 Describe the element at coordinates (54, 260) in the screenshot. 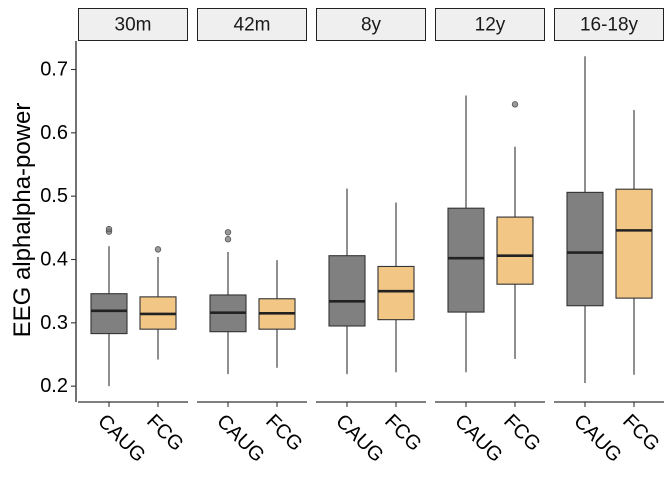

I see `y-tick-label: 0.4` at that location.